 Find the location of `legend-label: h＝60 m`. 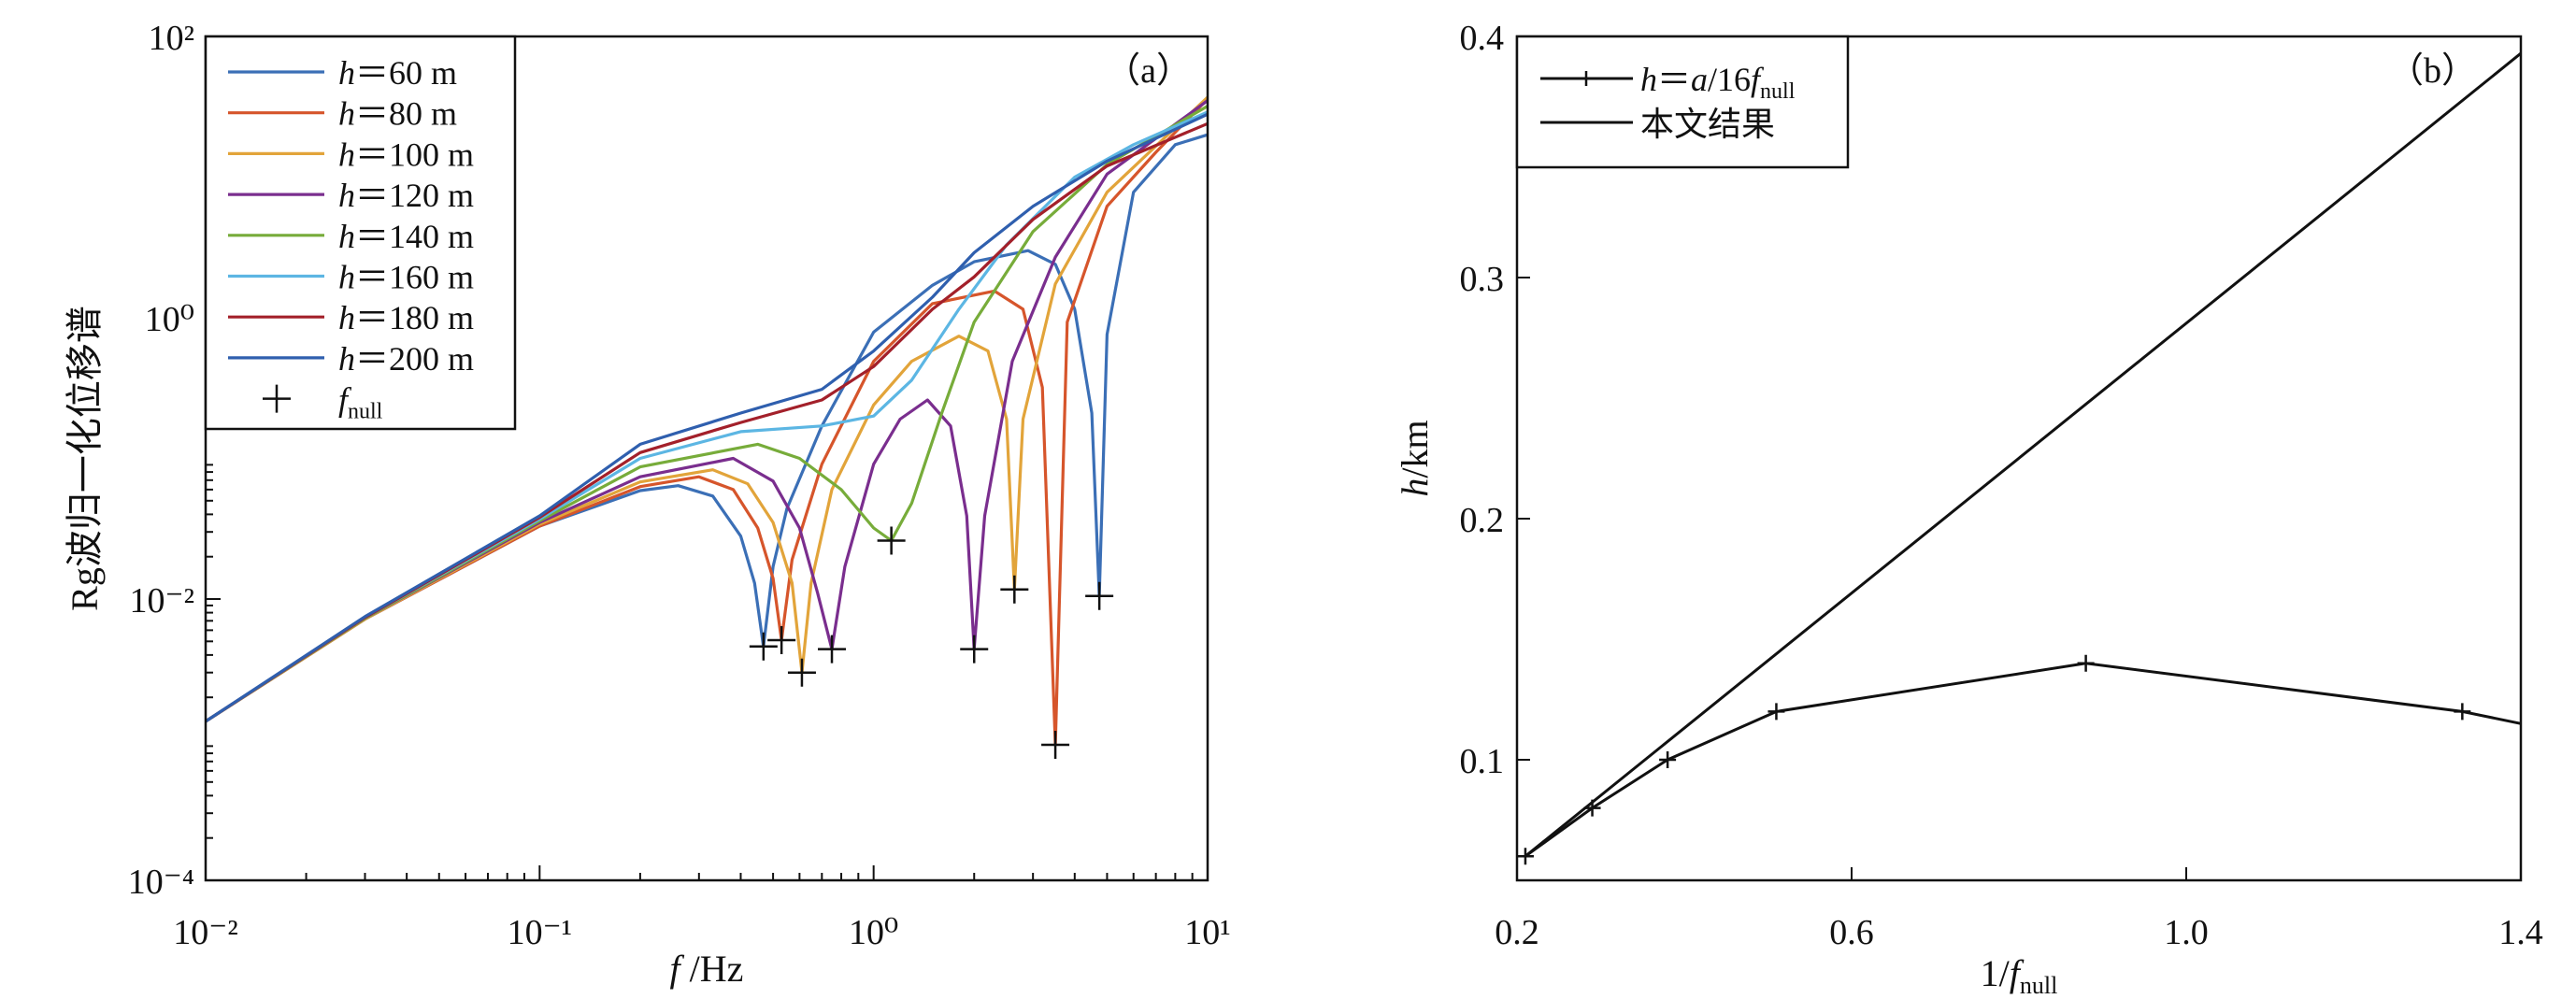

legend-label: h＝60 m is located at coordinates (397, 73).